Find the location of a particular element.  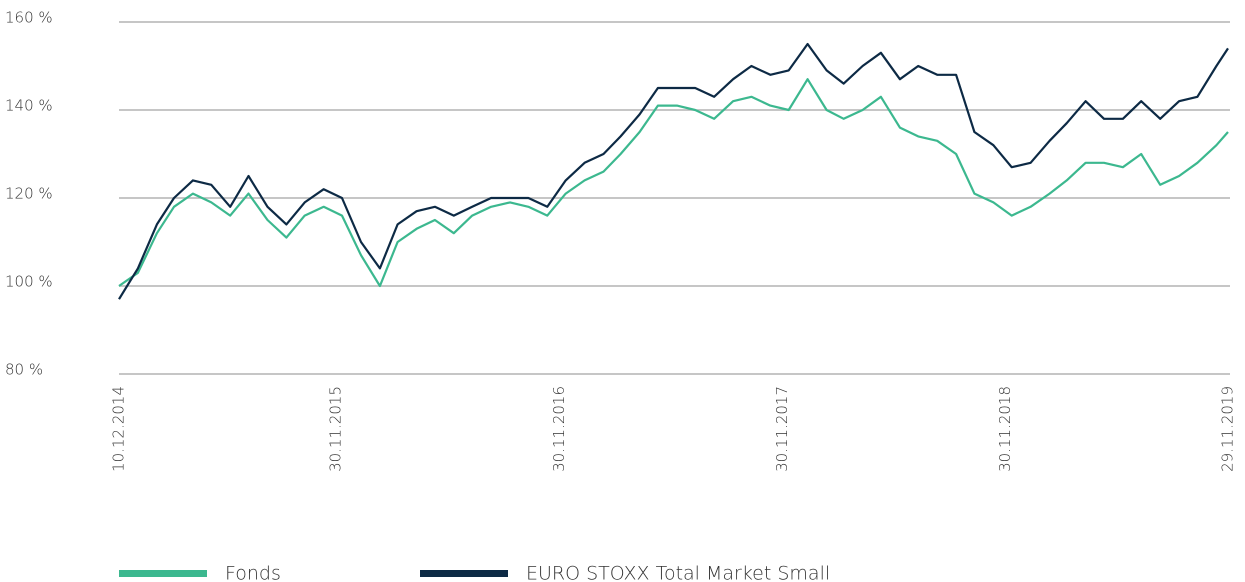

y-tick-label: 120 % is located at coordinates (29, 194).